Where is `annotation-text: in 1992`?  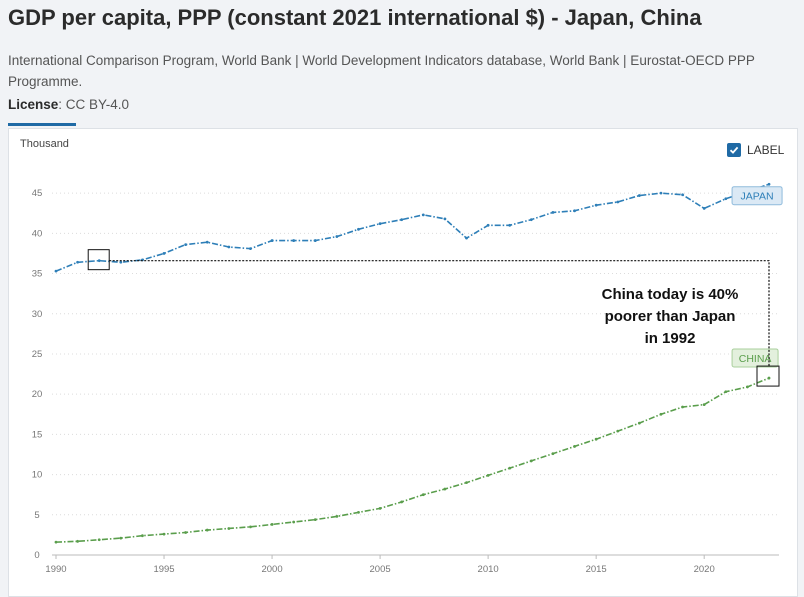
annotation-text: in 1992 is located at coordinates (670, 338).